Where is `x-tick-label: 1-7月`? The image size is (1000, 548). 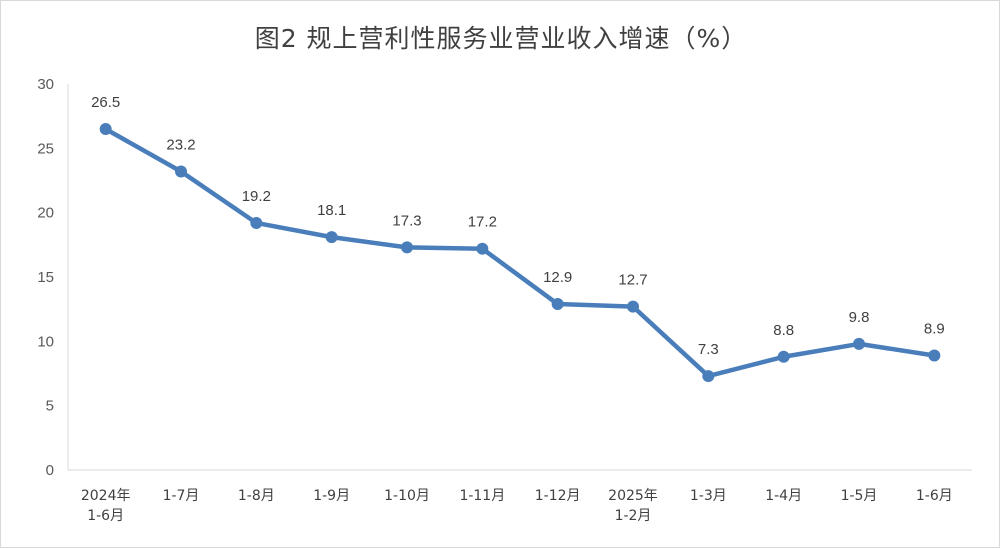 x-tick-label: 1-7月 is located at coordinates (181, 496).